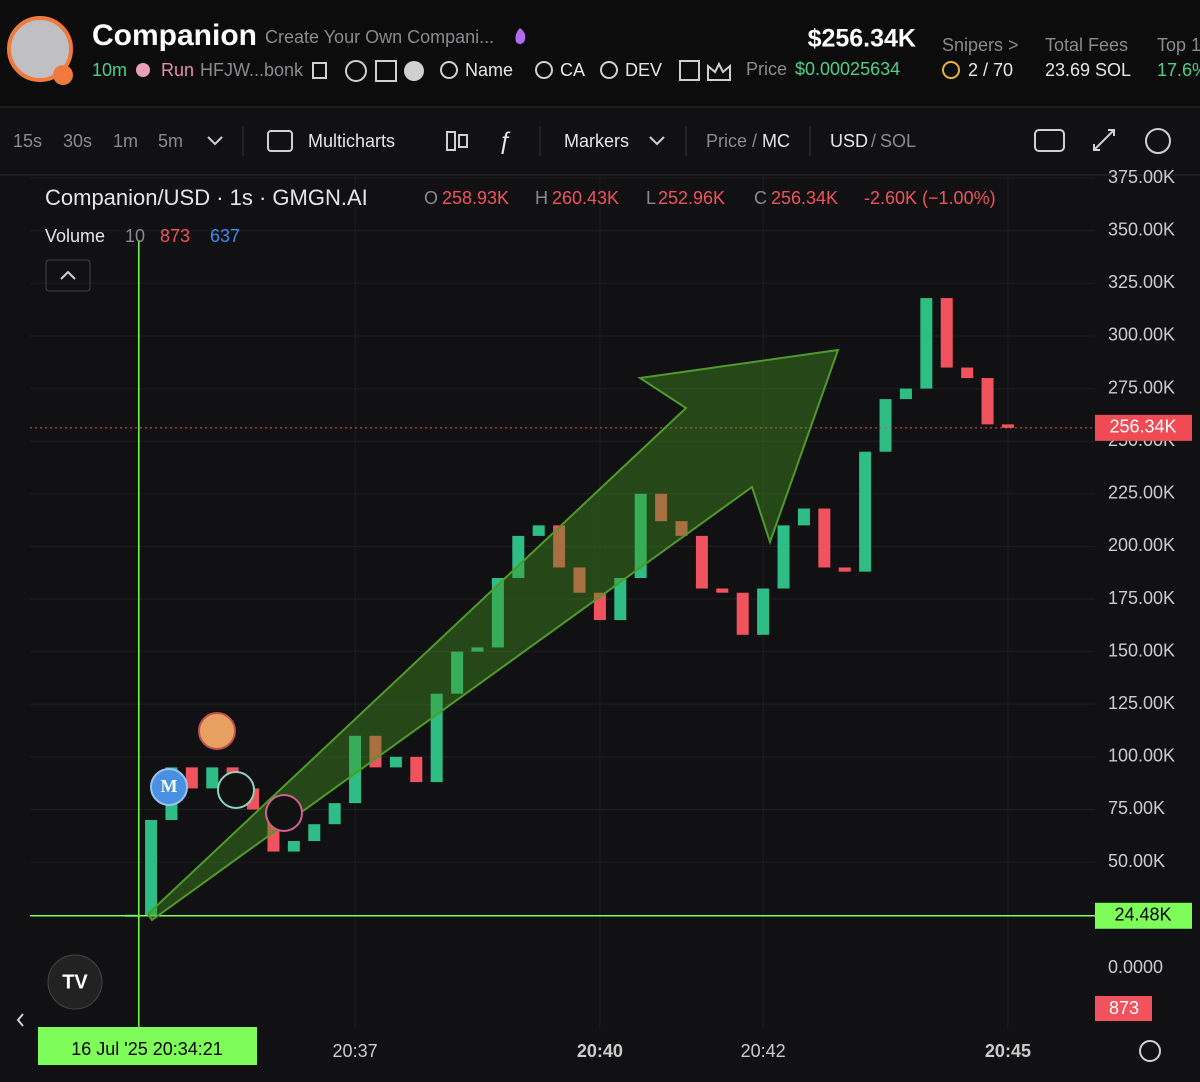  Describe the element at coordinates (280, 141) in the screenshot. I see `add-icon` at that location.